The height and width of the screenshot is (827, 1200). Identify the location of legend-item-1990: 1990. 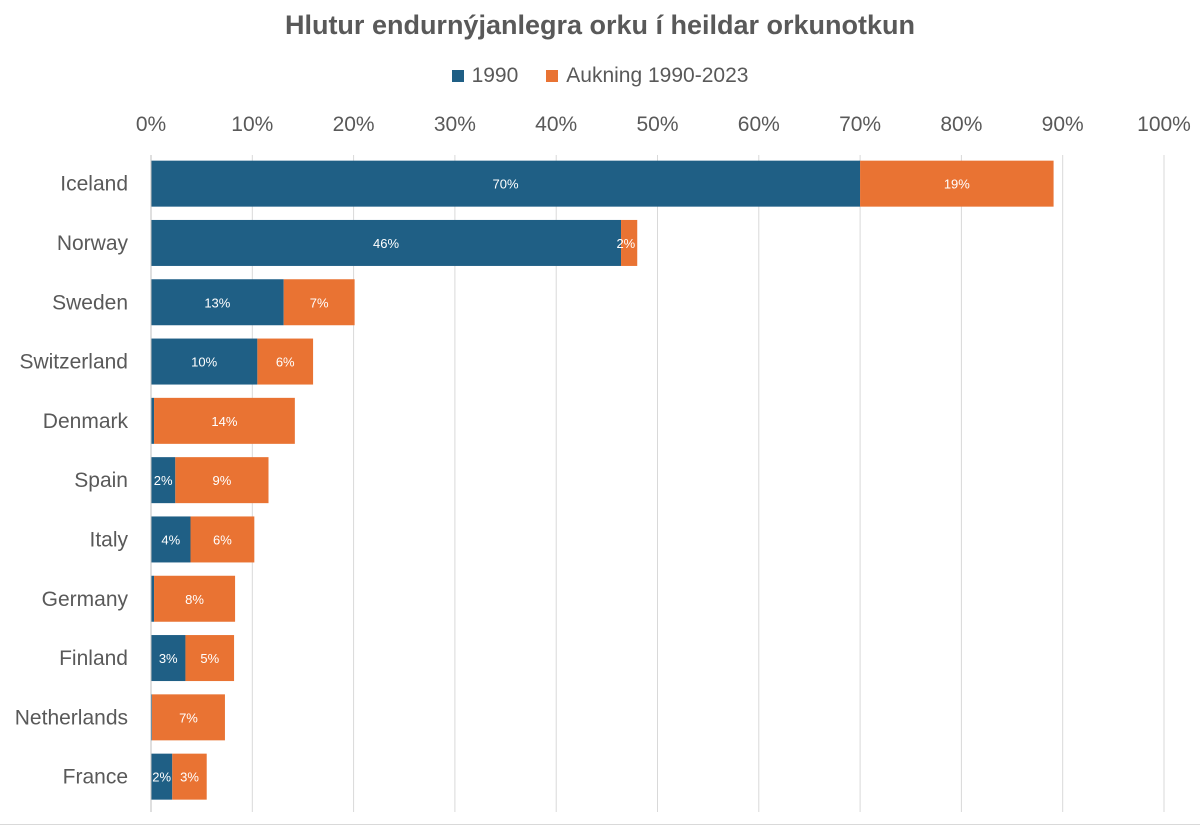
(485, 76).